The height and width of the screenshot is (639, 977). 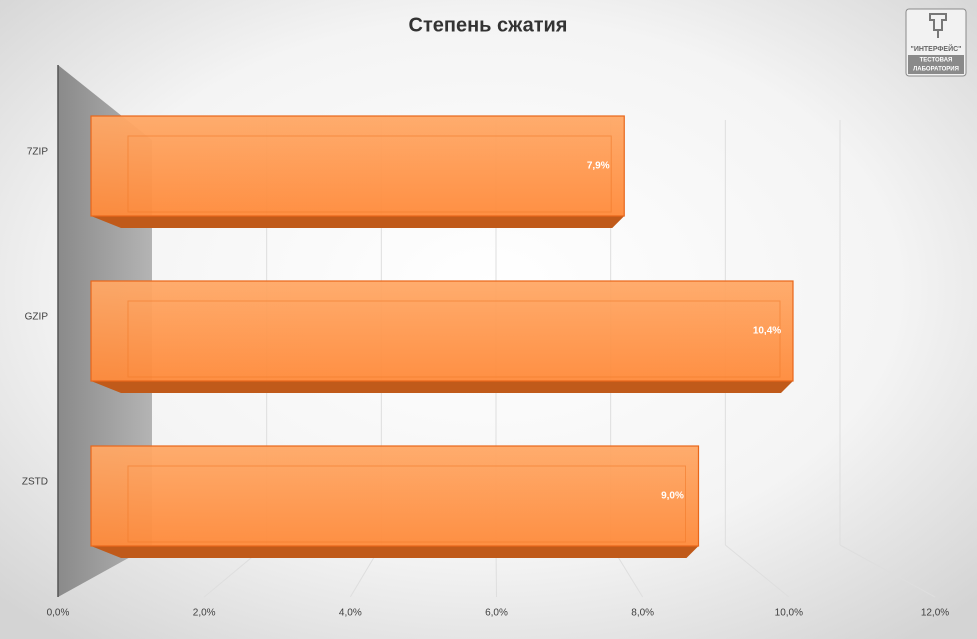 What do you see at coordinates (936, 61) in the screenshot?
I see `logo-line: ТЕСТОВАЯ` at bounding box center [936, 61].